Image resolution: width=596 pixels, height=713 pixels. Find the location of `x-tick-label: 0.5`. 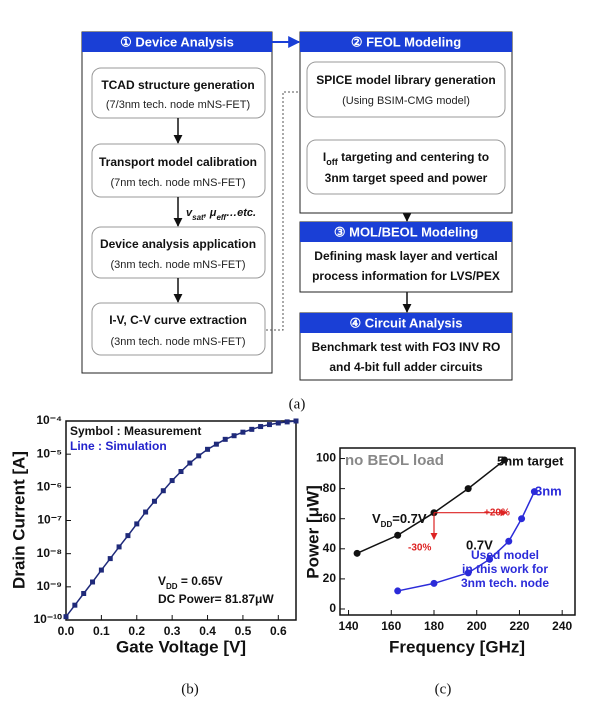

x-tick-label: 0.5 is located at coordinates (243, 631).